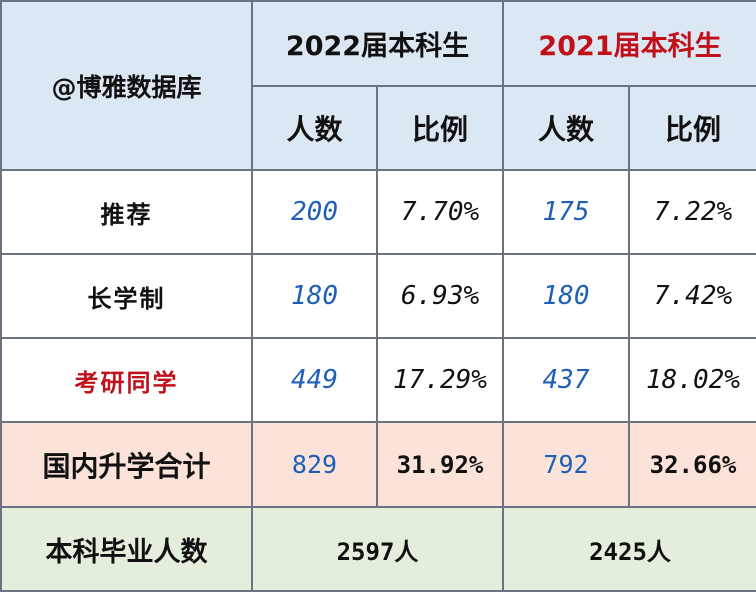  Describe the element at coordinates (126, 296) in the screenshot. I see `row-label: 长学制` at that location.